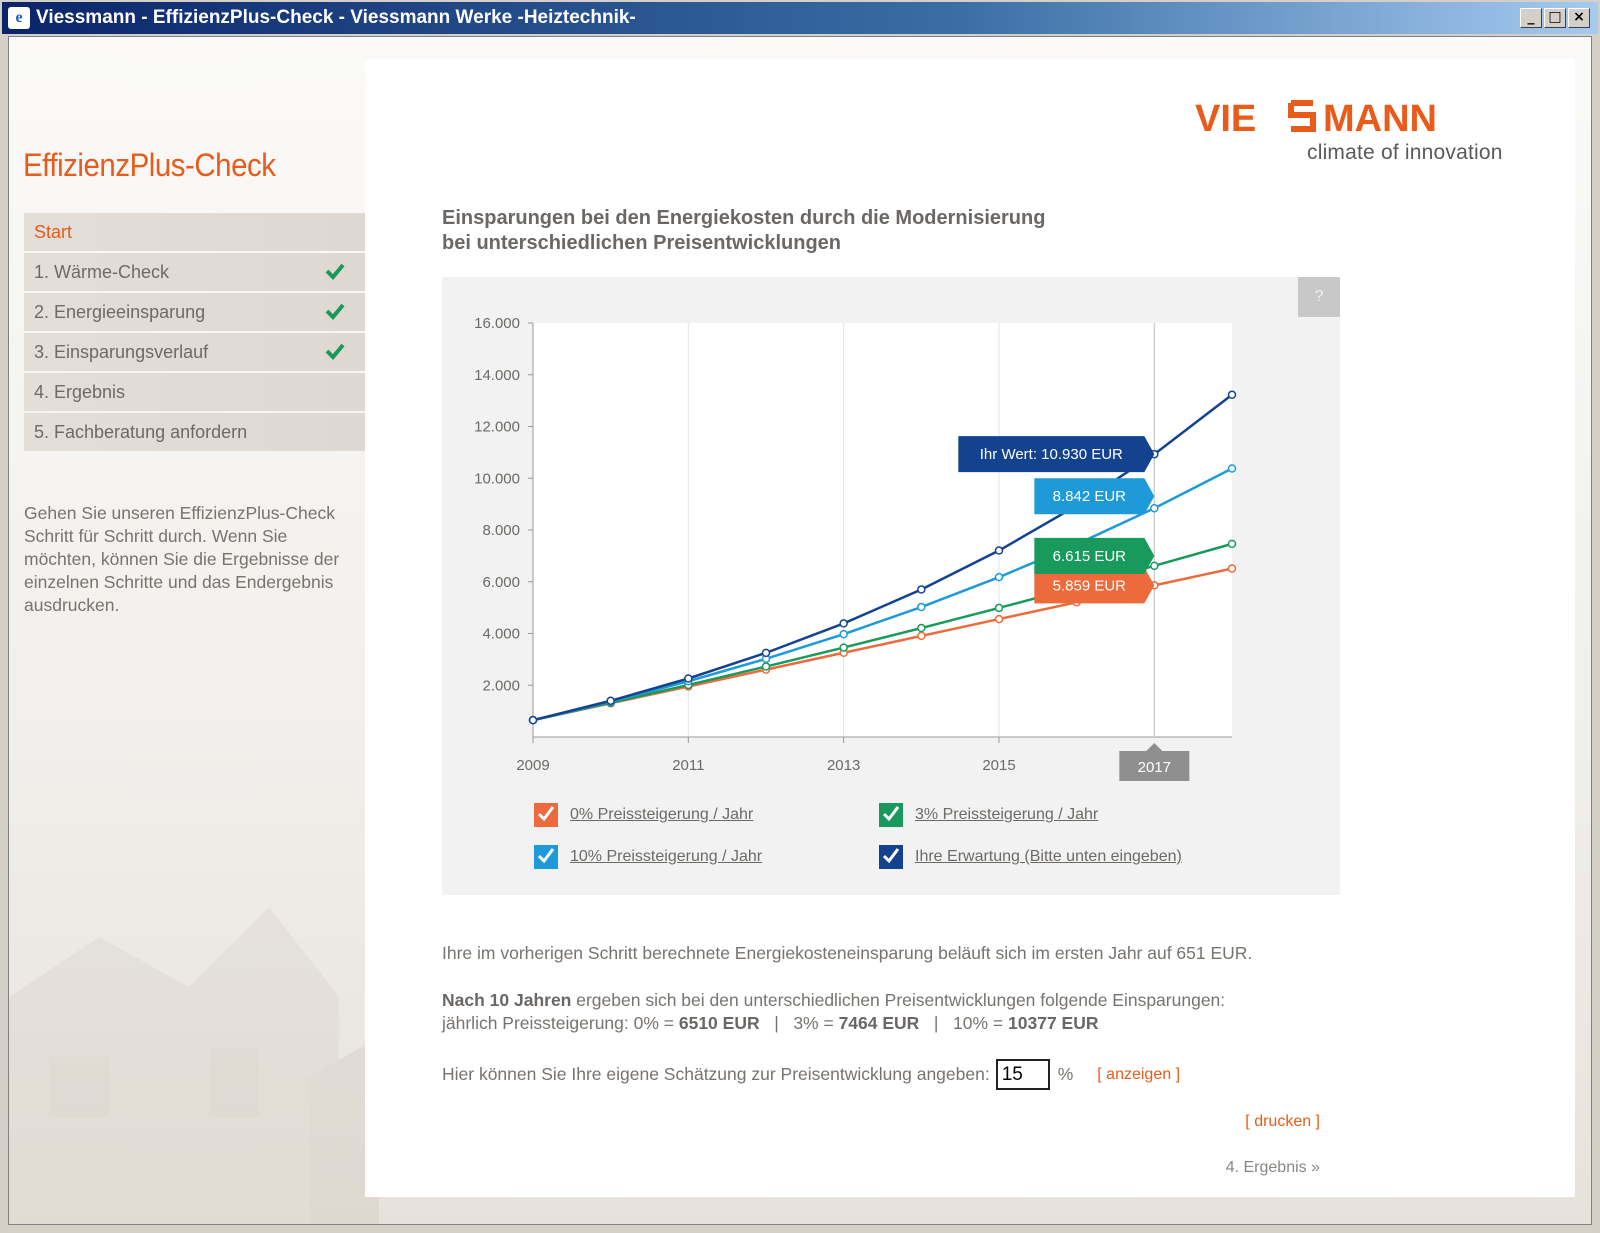 This screenshot has height=1233, width=1600. I want to click on help-button: ?, so click(1319, 297).